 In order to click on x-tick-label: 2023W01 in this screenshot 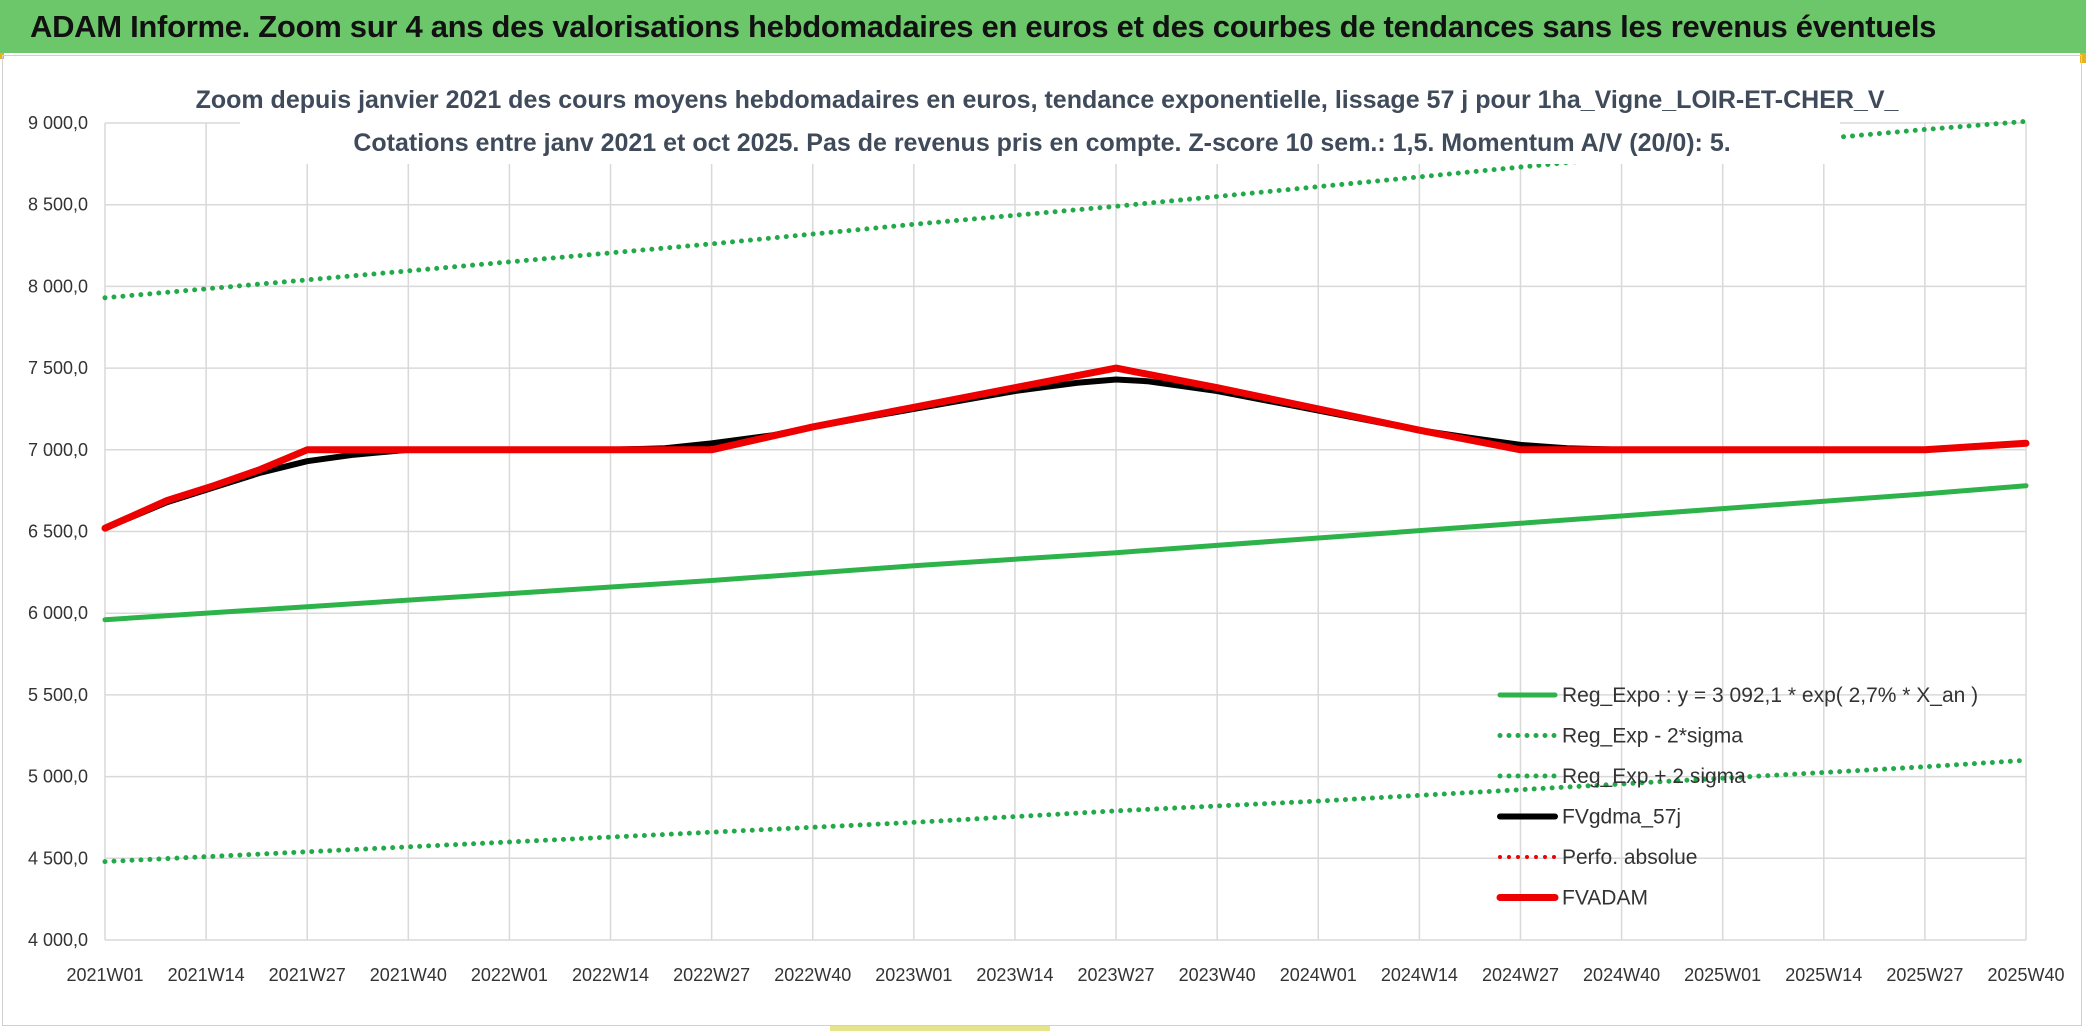, I will do `click(913, 975)`.